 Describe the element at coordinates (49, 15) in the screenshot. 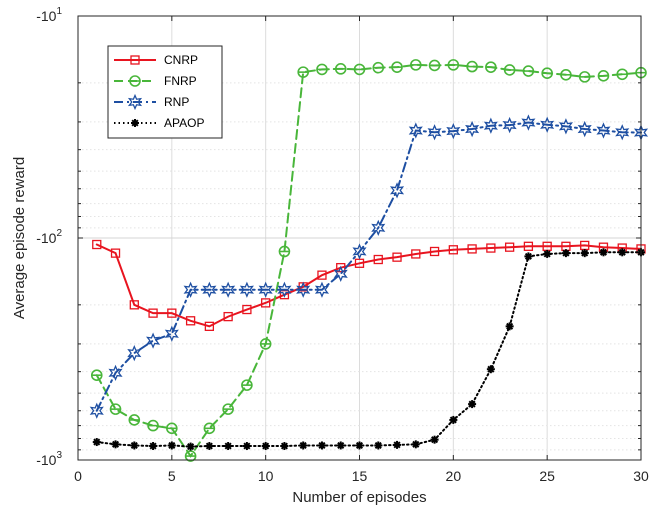

I see `y-tick-label: -101` at that location.